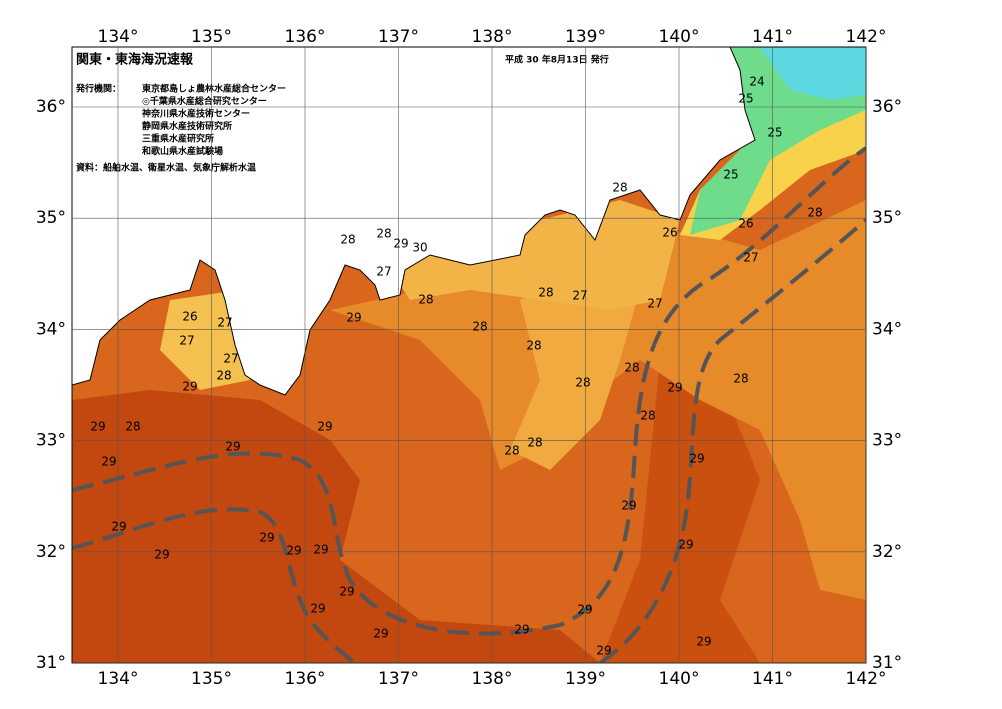 This screenshot has height=709, width=1002. Describe the element at coordinates (557, 60) in the screenshot. I see `issue-date: 平成 30 年8月13日 発行` at that location.